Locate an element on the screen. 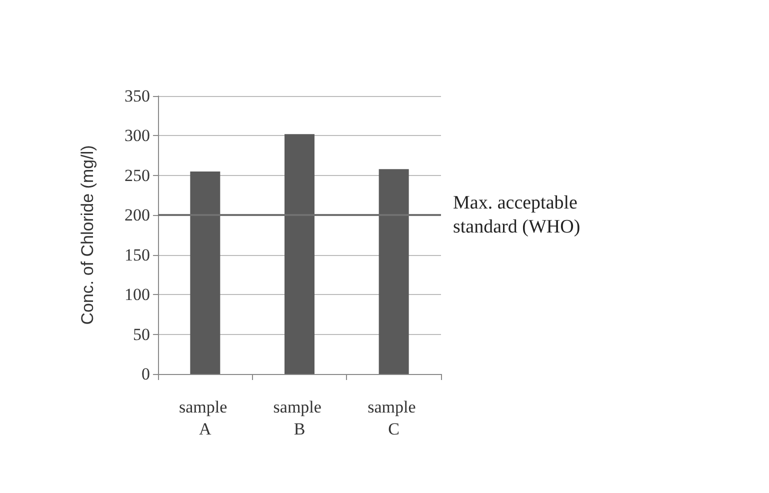 Image resolution: width=769 pixels, height=493 pixels. y-tick-label: 150 is located at coordinates (137, 254).